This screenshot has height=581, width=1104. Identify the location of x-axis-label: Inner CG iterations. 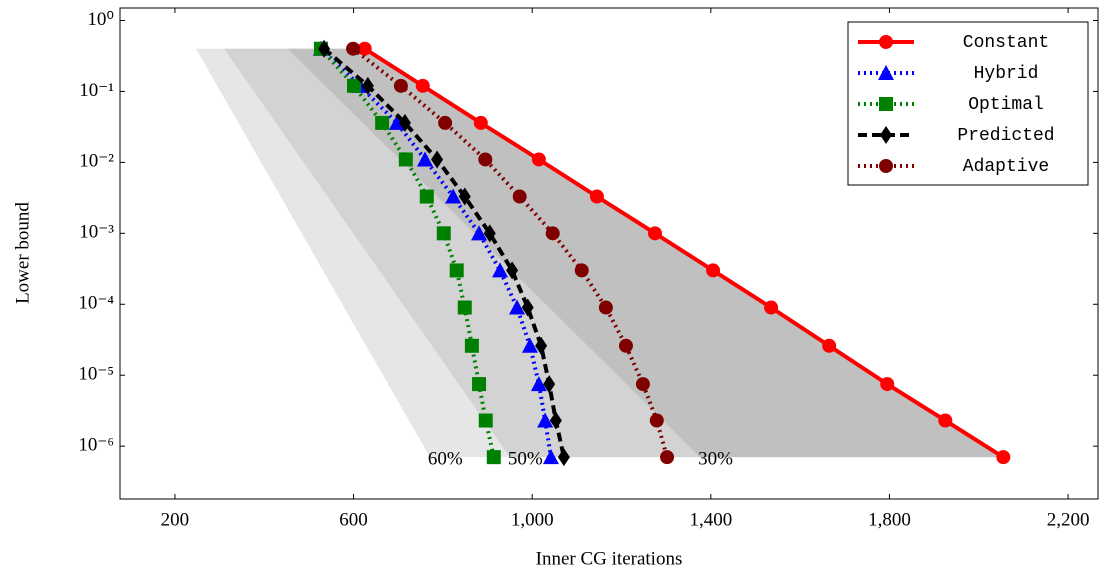
(609, 558).